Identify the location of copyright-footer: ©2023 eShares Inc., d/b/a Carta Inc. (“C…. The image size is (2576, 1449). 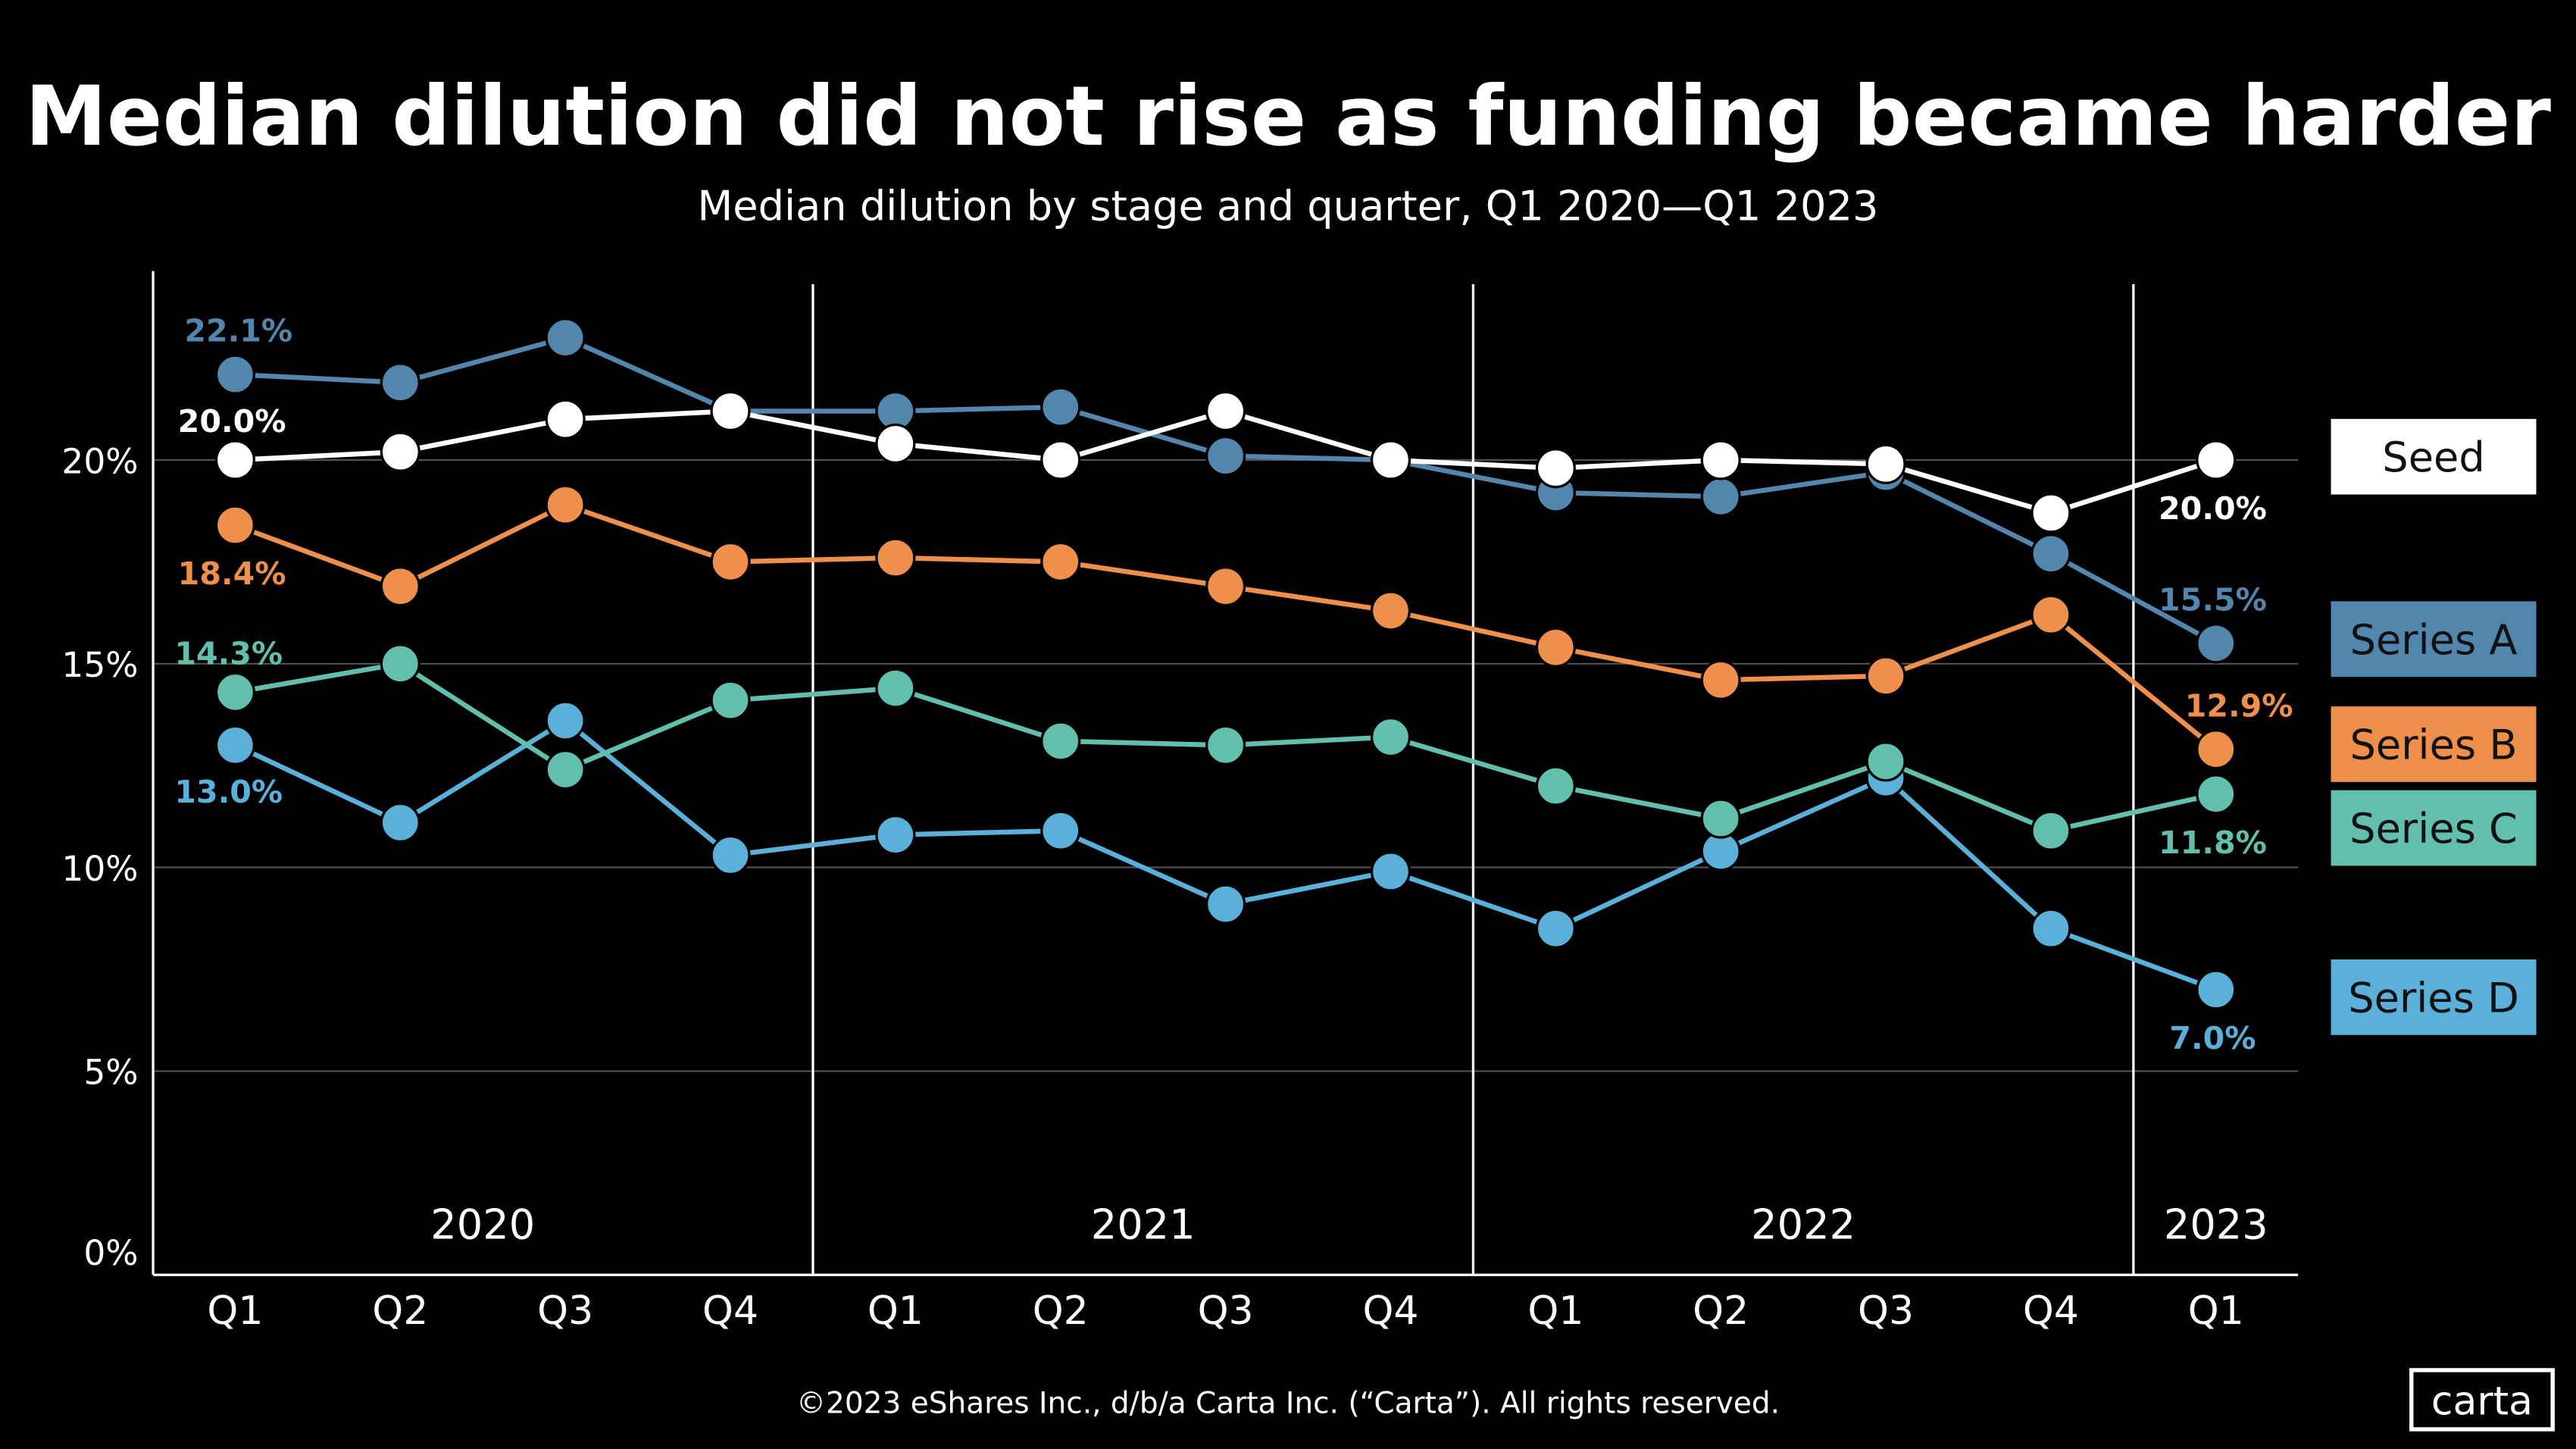
(1288, 1403).